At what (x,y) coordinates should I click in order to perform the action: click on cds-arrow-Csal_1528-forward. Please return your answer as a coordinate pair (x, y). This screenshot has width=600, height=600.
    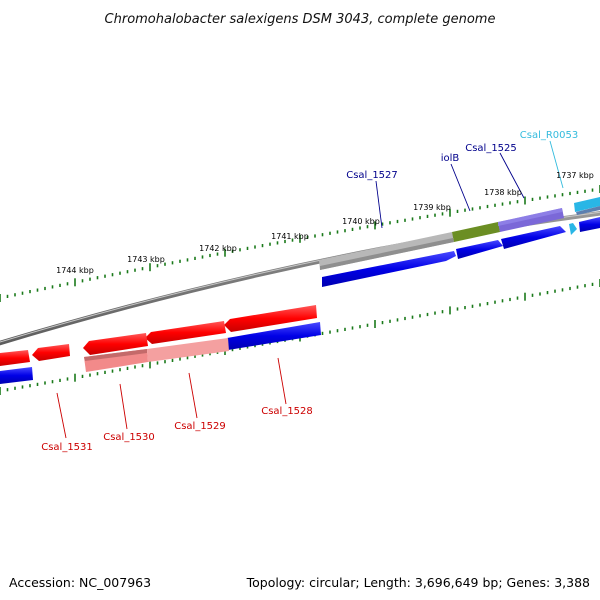
    Looking at the image, I should click on (274, 336).